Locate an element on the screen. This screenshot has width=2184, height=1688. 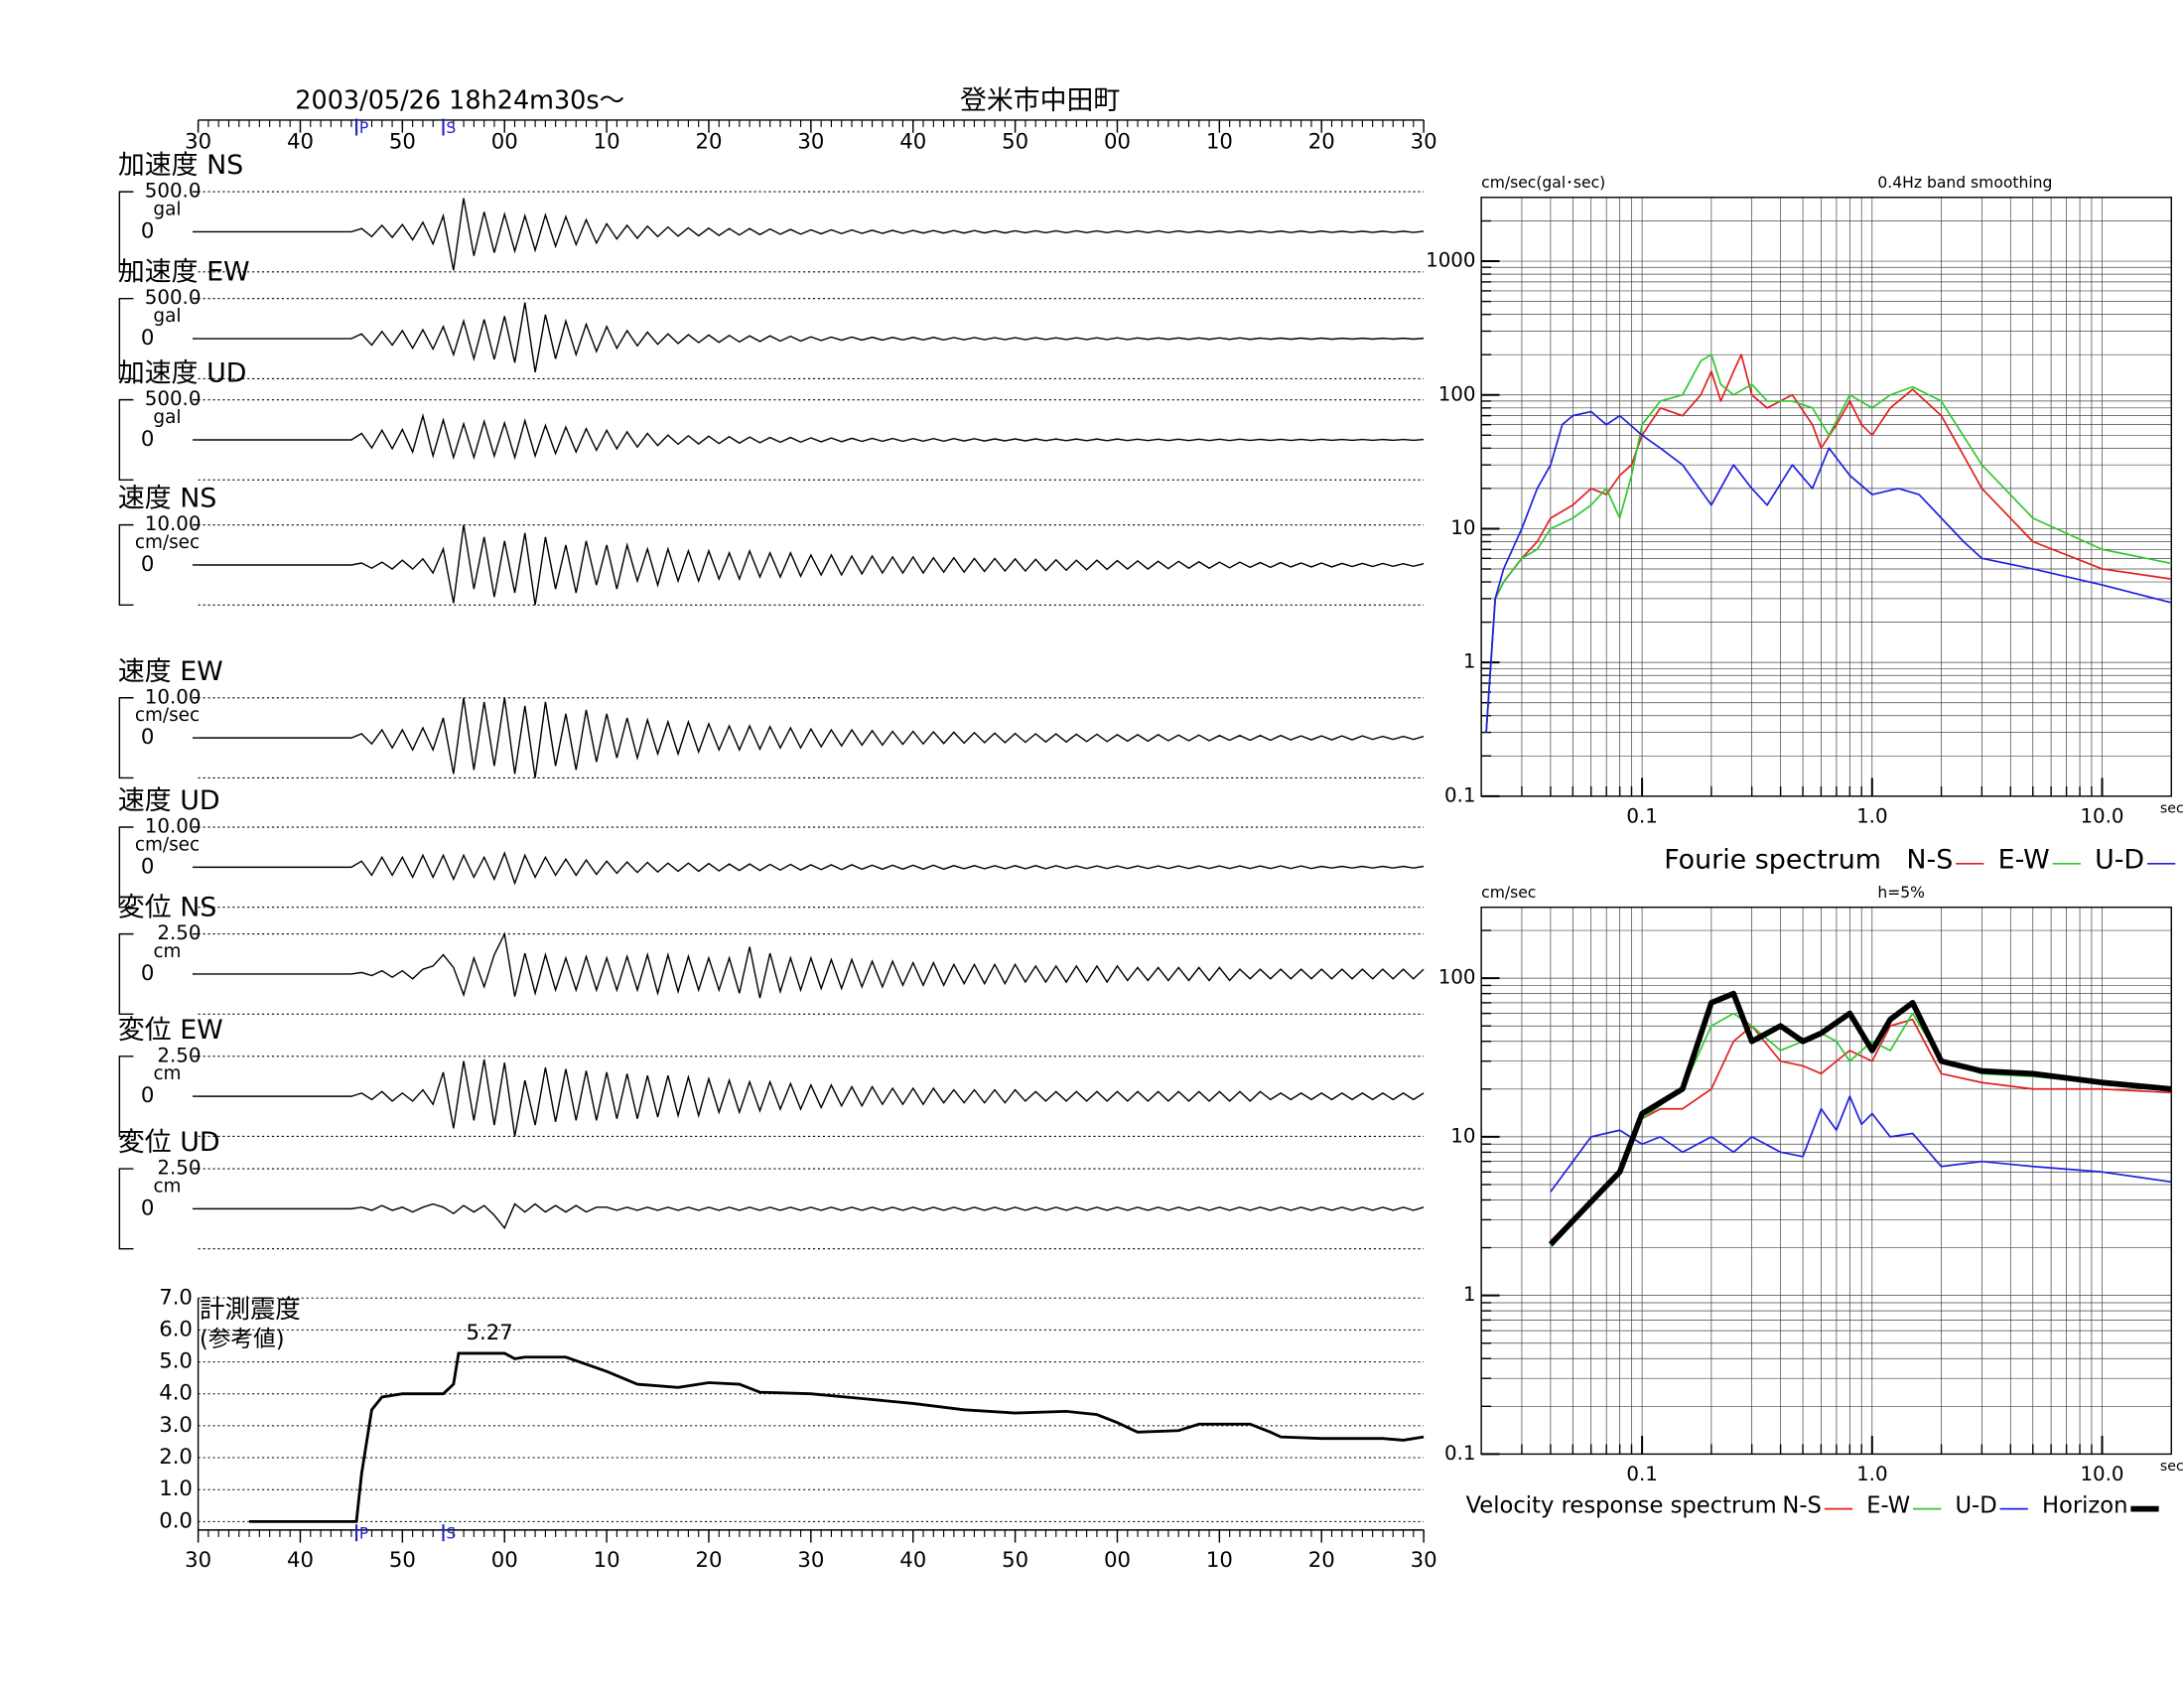
legend-label: N-S is located at coordinates (1801, 1505).